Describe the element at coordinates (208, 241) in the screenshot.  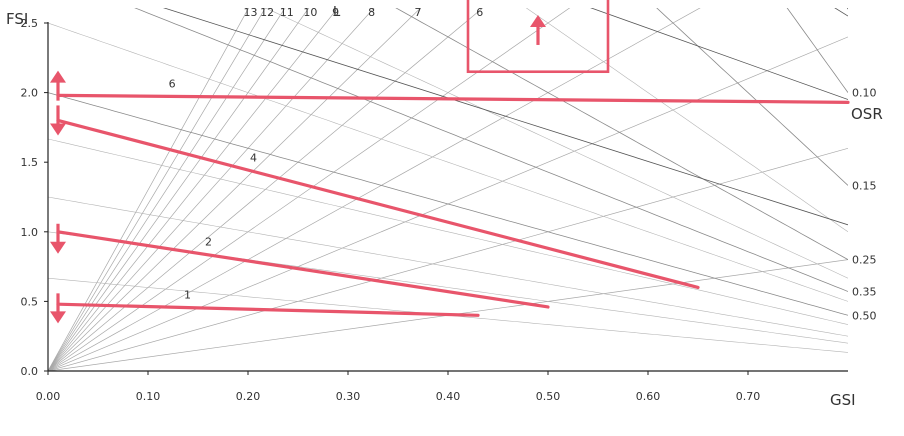
I see `series-label-2: 2` at that location.